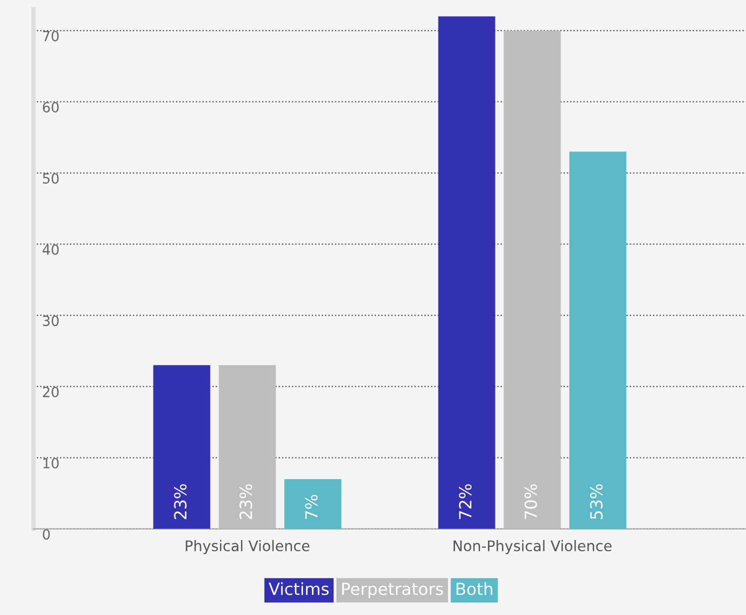 Image resolution: width=746 pixels, height=615 pixels. I want to click on y-tick-label: 50, so click(50, 178).